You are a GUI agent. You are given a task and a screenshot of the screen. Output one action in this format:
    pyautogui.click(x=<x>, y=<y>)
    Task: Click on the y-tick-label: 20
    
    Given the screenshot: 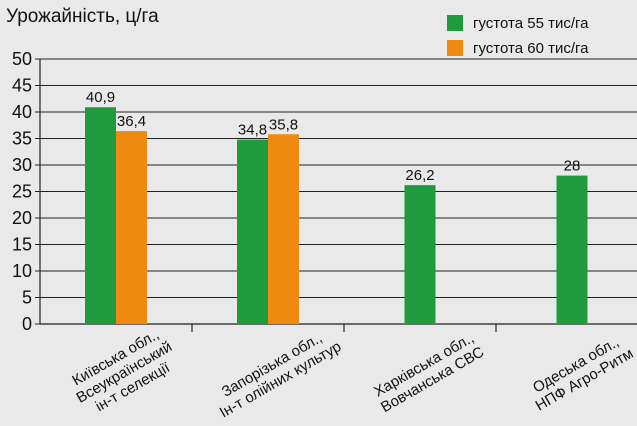 What is the action you would take?
    pyautogui.click(x=22, y=218)
    